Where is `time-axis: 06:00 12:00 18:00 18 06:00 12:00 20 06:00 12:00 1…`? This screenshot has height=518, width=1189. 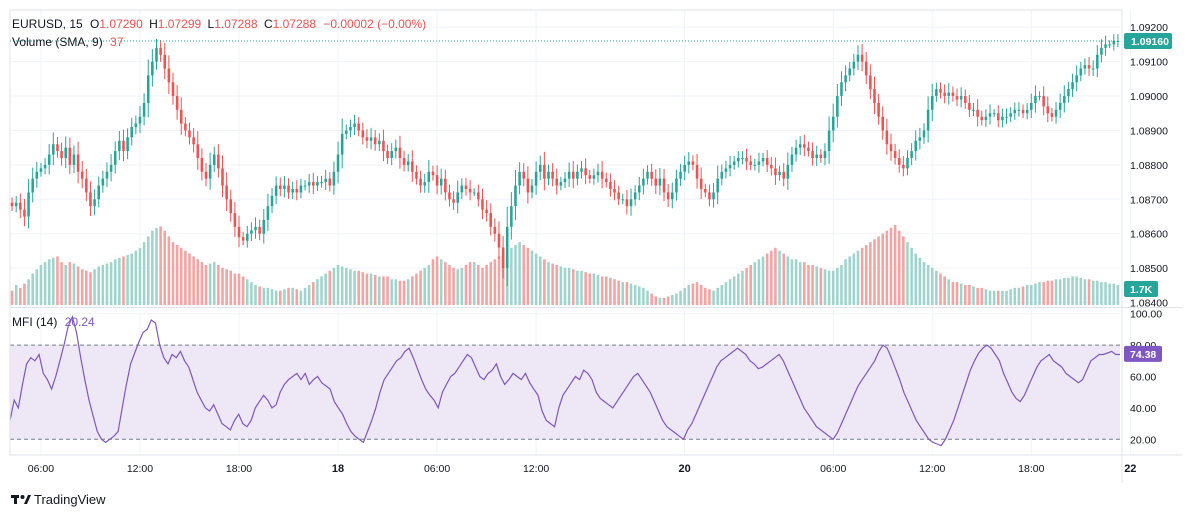
time-axis: 06:00 12:00 18:00 18 06:00 12:00 20 06:00 12:00 1… is located at coordinates (582, 469).